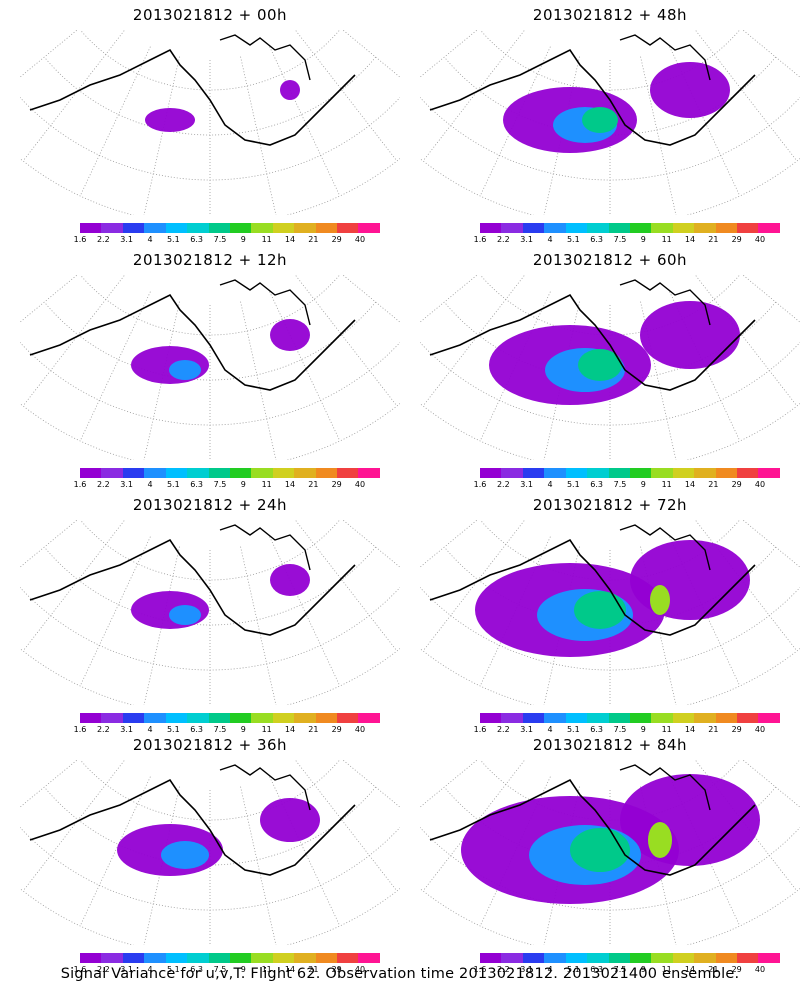 The width and height of the screenshot is (800, 1000). What do you see at coordinates (760, 729) in the screenshot?
I see `colorbar-tick-label: 40` at bounding box center [760, 729].